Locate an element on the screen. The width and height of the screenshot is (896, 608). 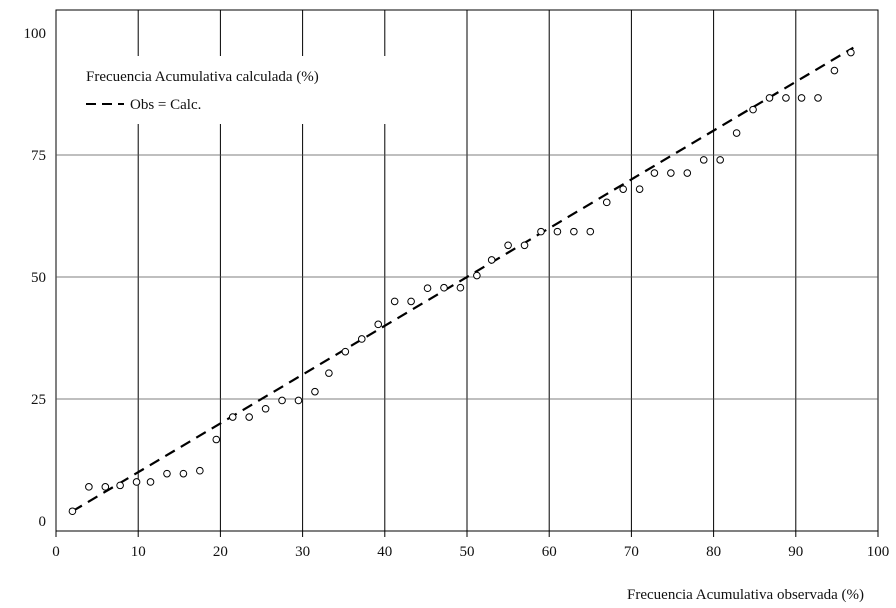
y-tick-label-50: 50 is located at coordinates (38, 278).